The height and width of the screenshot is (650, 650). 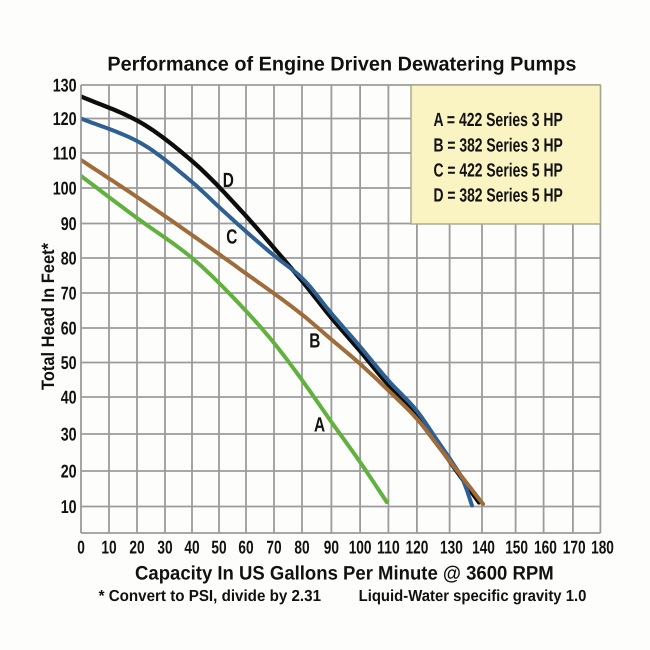 What do you see at coordinates (231, 237) in the screenshot?
I see `svg-text: C` at bounding box center [231, 237].